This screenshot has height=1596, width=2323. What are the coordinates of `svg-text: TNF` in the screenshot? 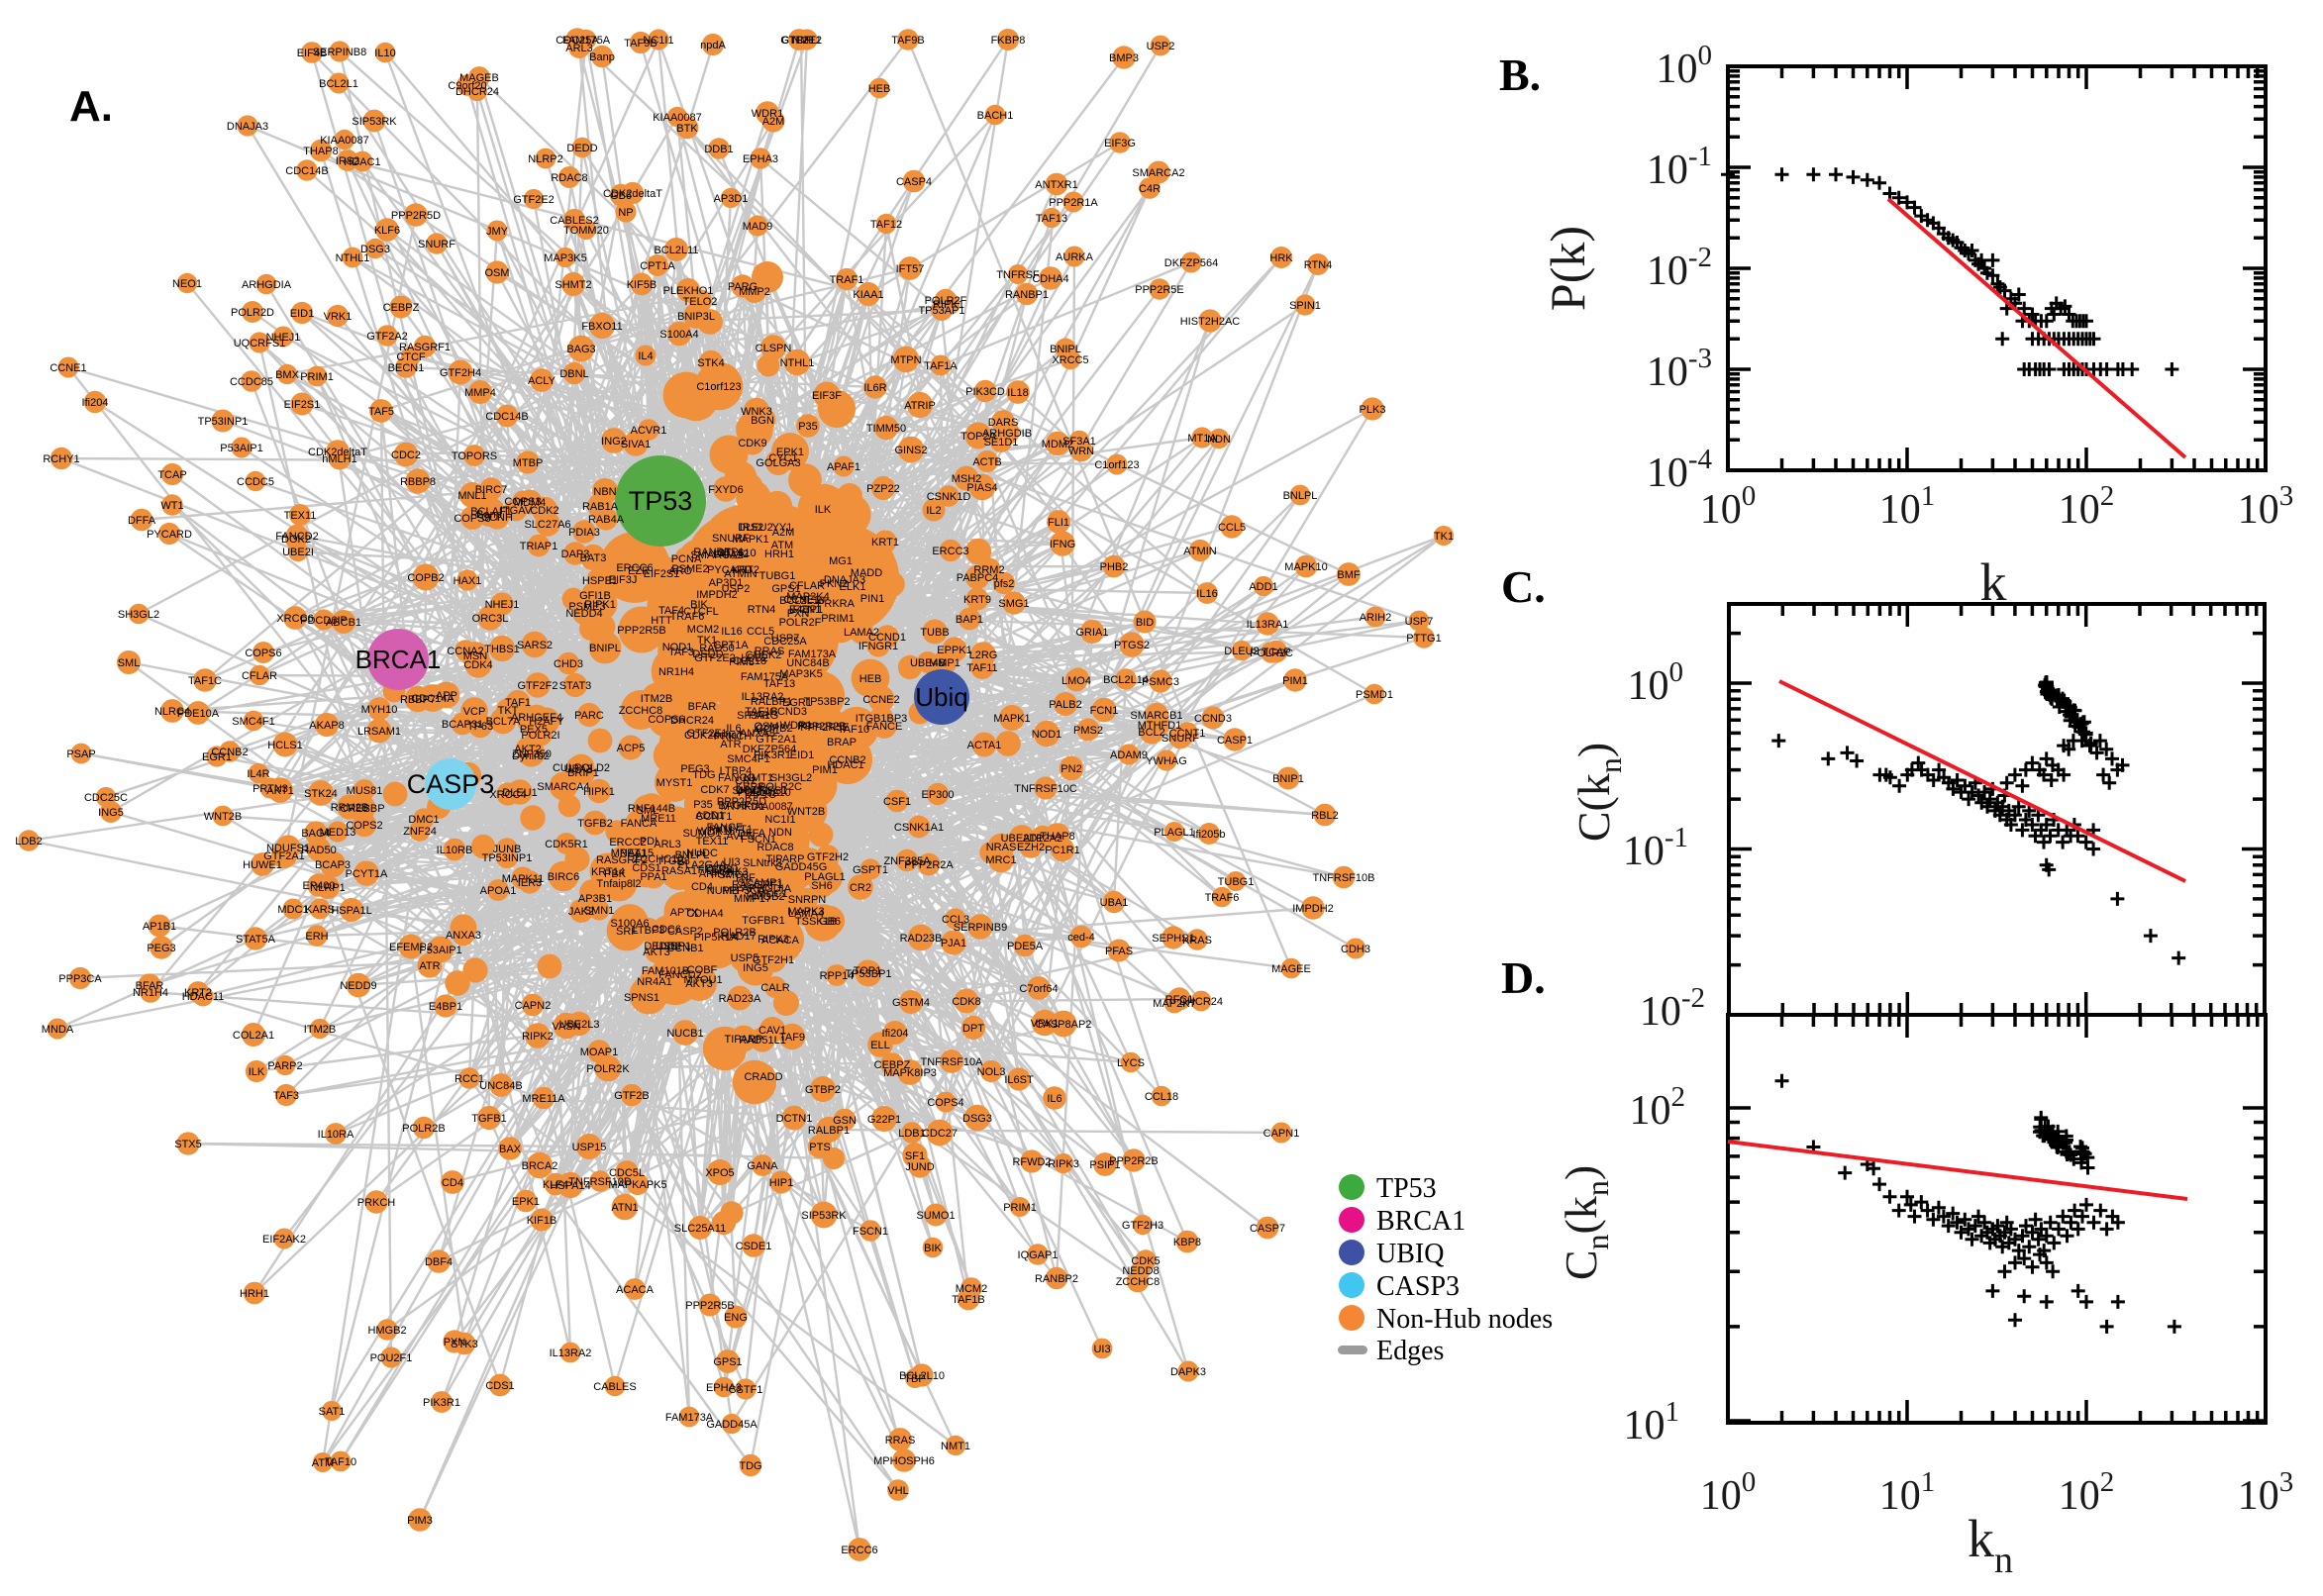 It's located at (745, 878).